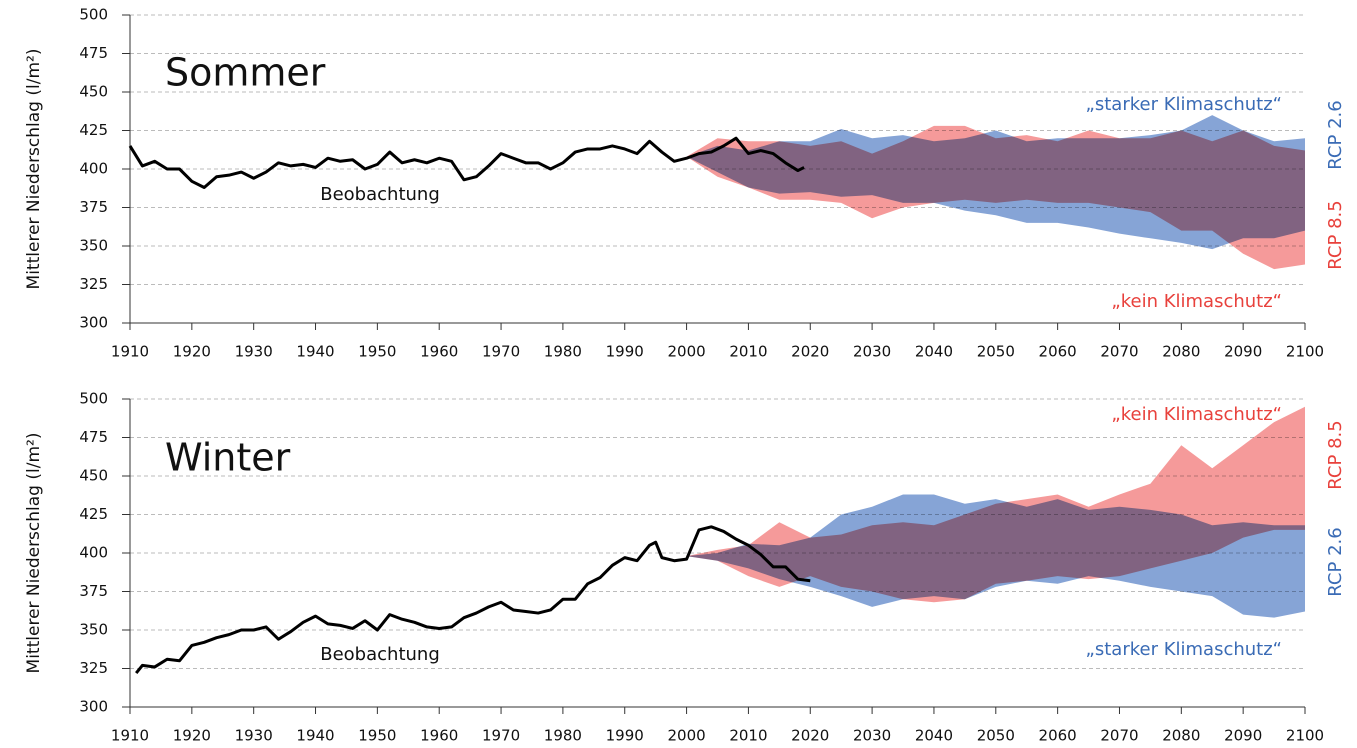  I want to click on panel-title: Winter, so click(228, 458).